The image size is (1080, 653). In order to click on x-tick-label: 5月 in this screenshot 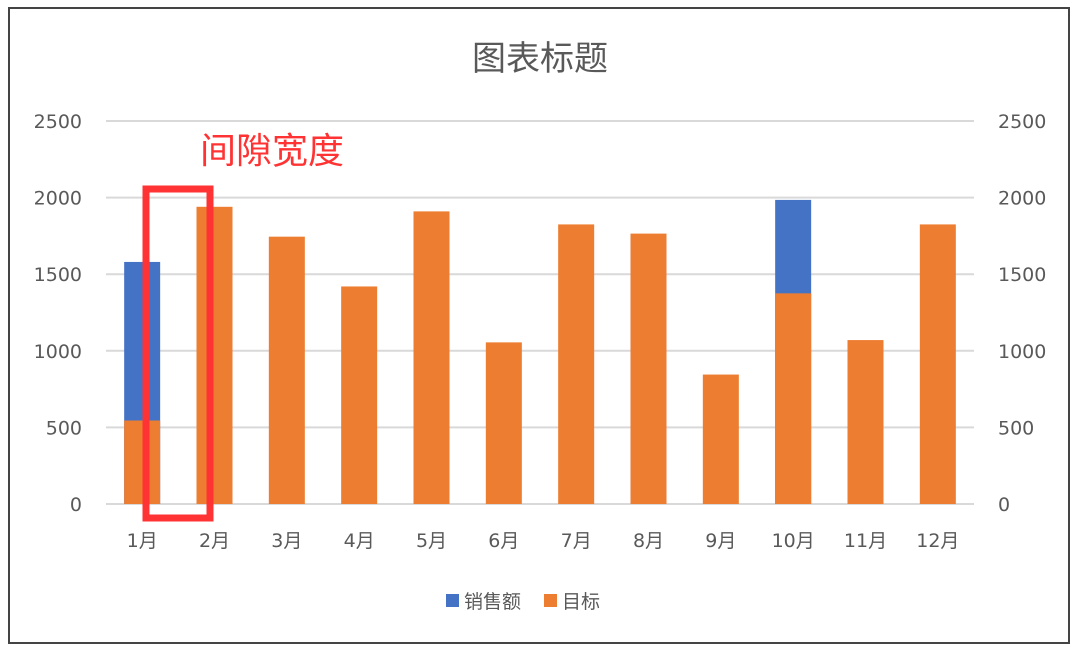, I will do `click(431, 541)`.